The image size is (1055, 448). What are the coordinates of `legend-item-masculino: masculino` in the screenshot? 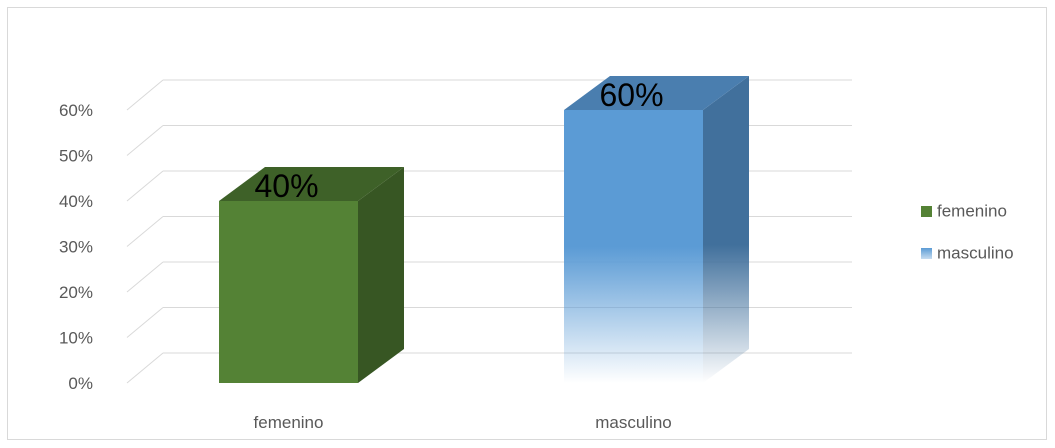 It's located at (967, 253).